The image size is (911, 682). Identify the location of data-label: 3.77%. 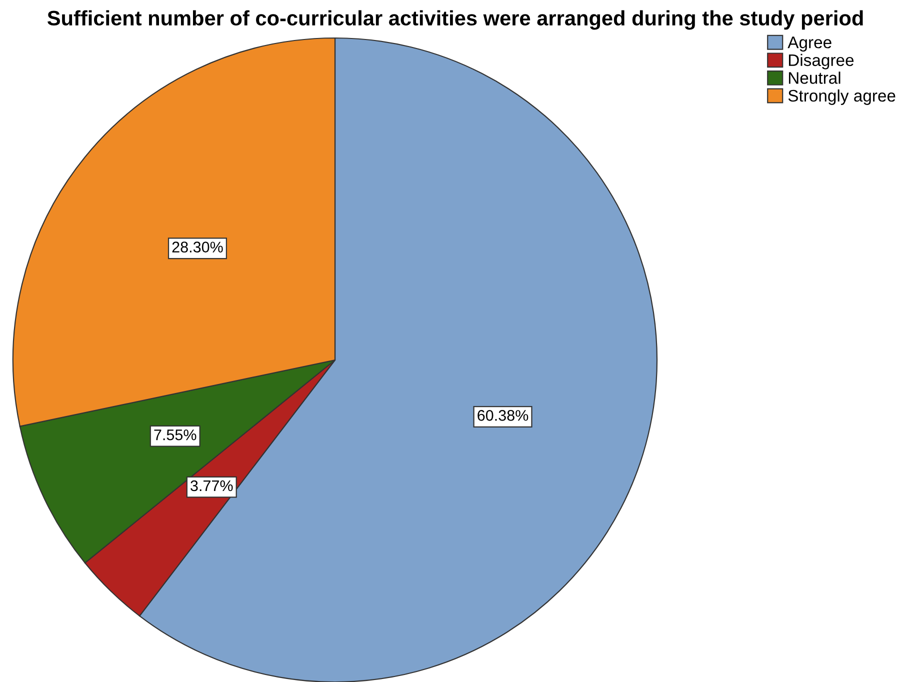
(211, 486).